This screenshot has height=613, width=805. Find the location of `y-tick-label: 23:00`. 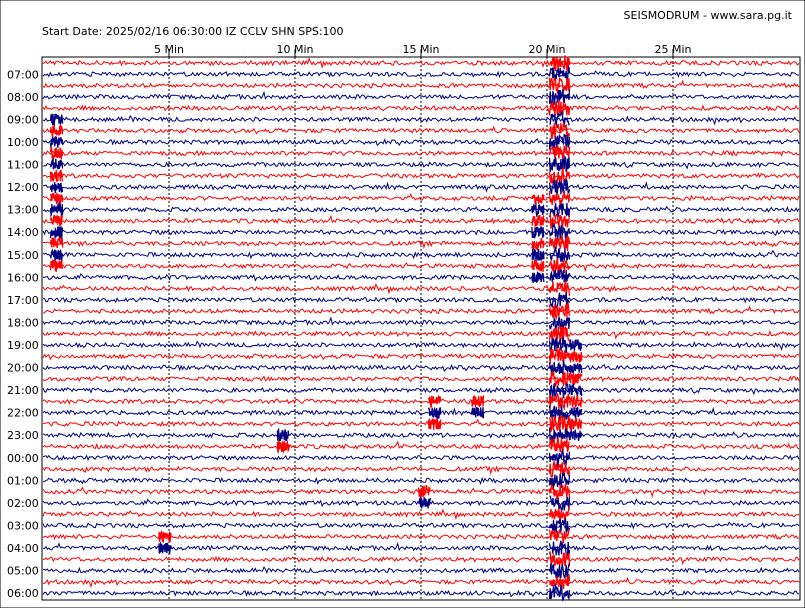

y-tick-label: 23:00 is located at coordinates (23, 435).